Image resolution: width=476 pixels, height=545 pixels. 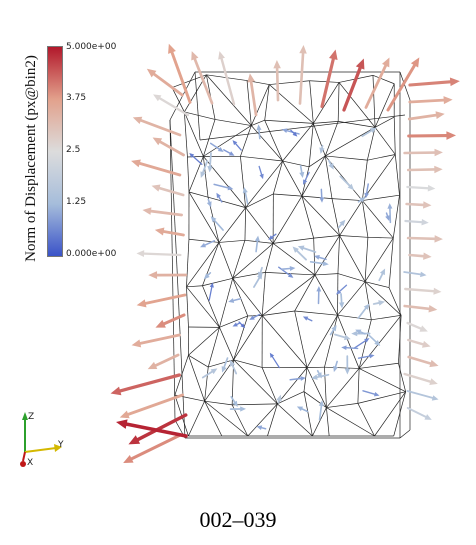 What do you see at coordinates (61, 445) in the screenshot?
I see `y-axis-label: Y` at bounding box center [61, 445].